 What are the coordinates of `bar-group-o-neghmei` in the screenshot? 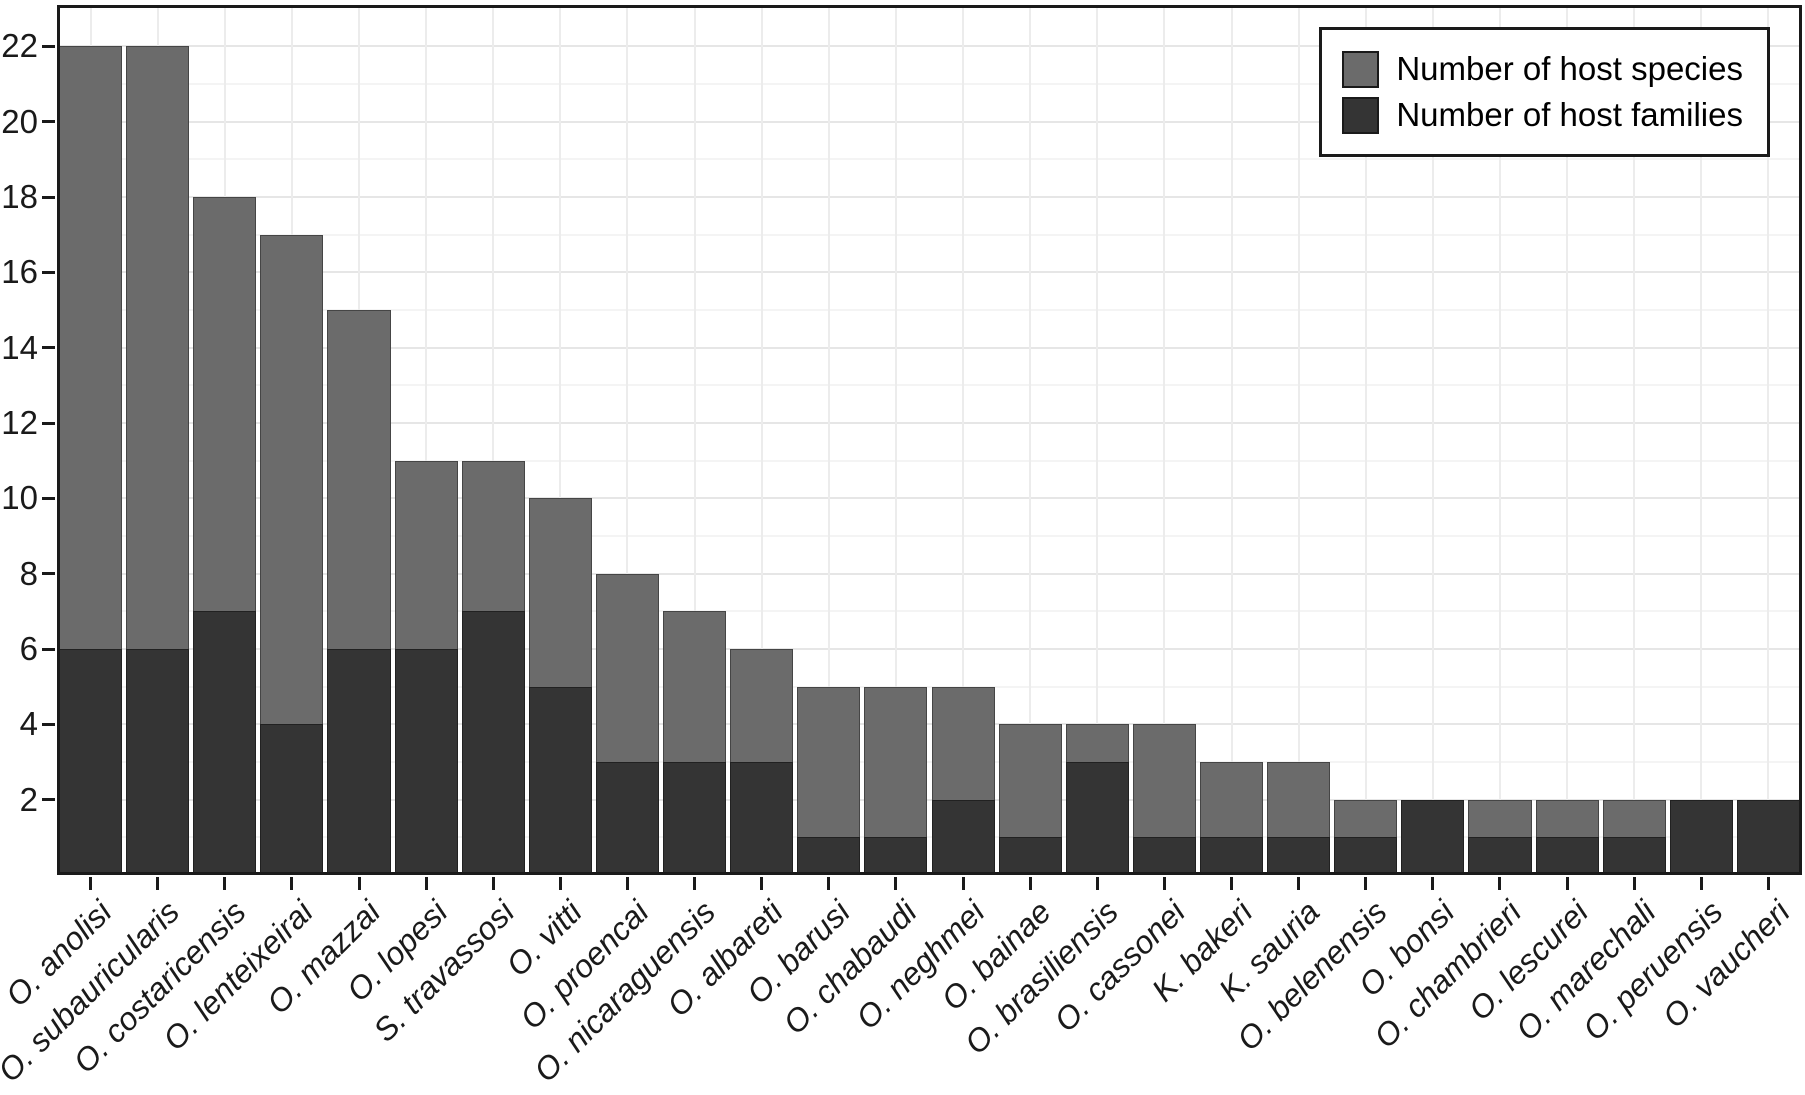 It's located at (963, 440).